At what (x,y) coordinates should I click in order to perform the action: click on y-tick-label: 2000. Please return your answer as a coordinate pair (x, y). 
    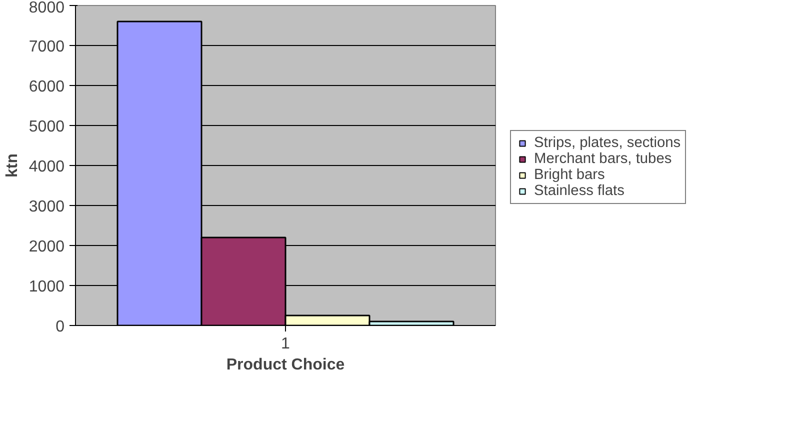
    Looking at the image, I should click on (46, 247).